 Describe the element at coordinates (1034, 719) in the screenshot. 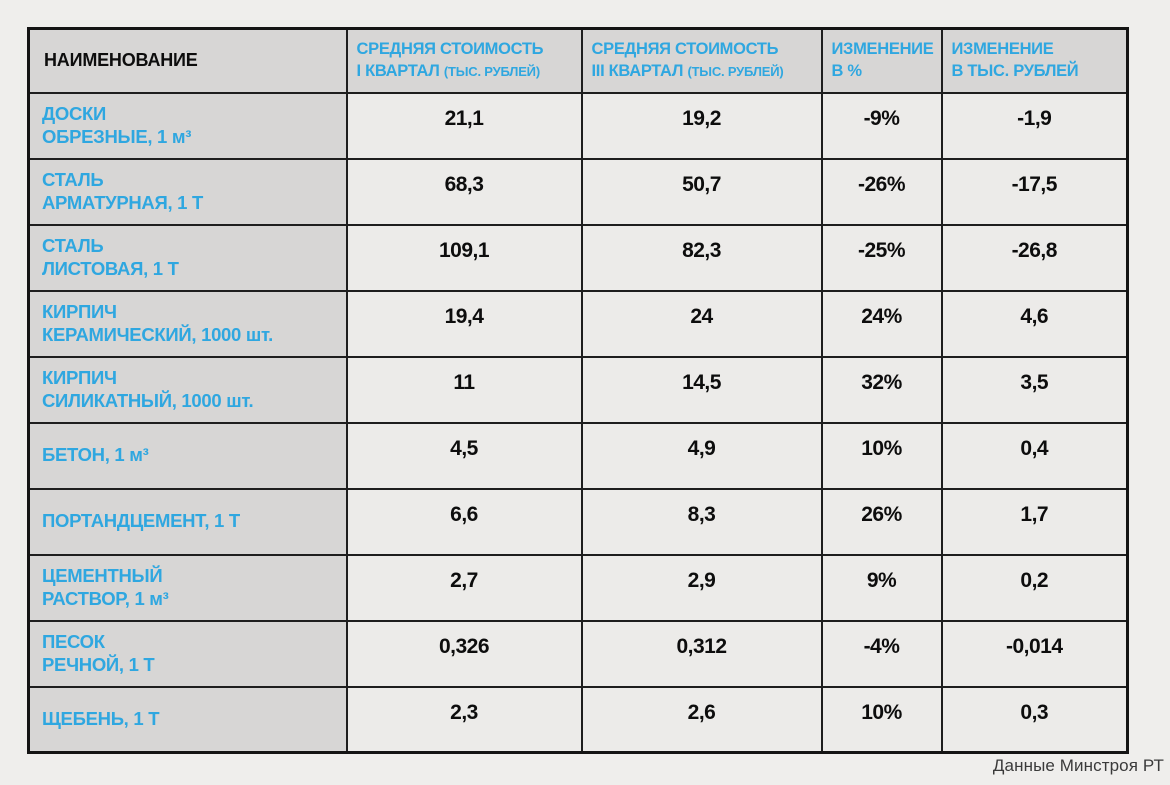

I see `change-abs-cell: 0,3` at that location.